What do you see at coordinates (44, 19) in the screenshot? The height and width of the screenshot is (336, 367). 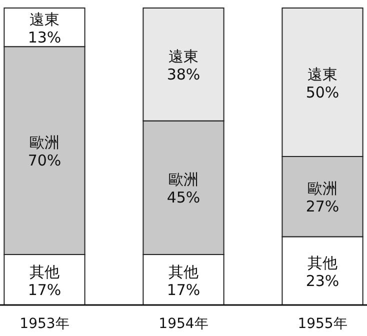 I see `series-label: 遠東` at bounding box center [44, 19].